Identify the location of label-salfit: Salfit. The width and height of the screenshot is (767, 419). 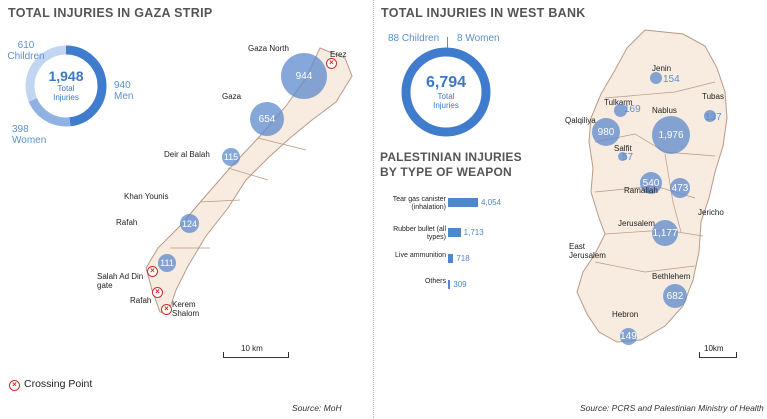
(623, 148).